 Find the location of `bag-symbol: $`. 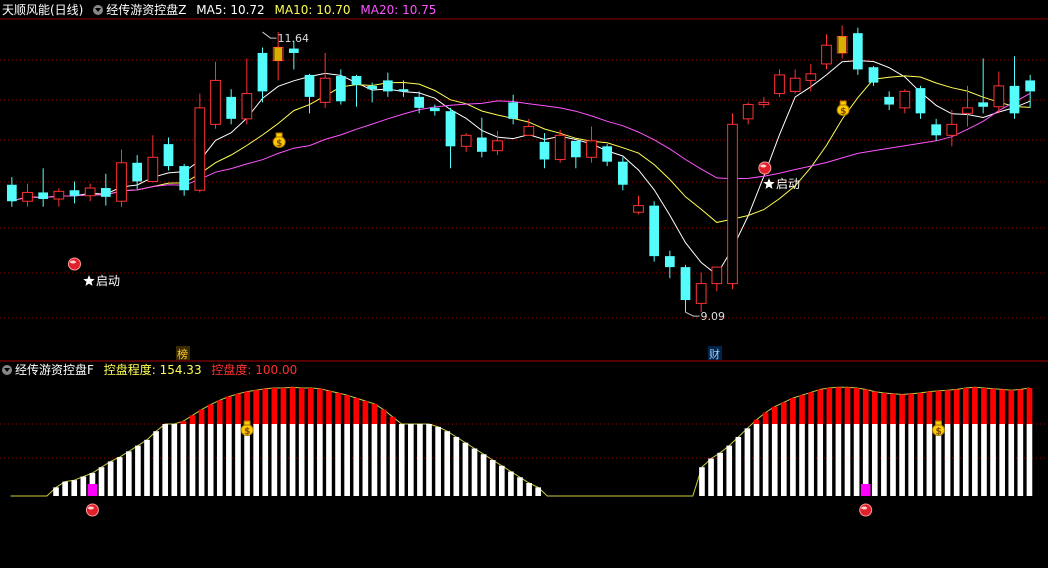

bag-symbol: $ is located at coordinates (938, 432).